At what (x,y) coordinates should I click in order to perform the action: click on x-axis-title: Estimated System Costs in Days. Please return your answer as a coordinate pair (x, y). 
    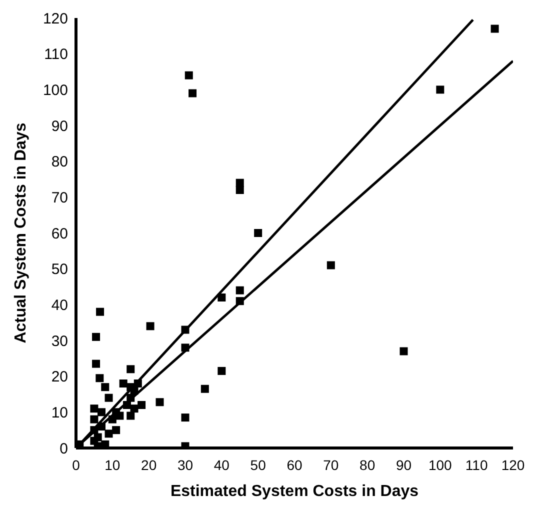
    Looking at the image, I should click on (294, 491).